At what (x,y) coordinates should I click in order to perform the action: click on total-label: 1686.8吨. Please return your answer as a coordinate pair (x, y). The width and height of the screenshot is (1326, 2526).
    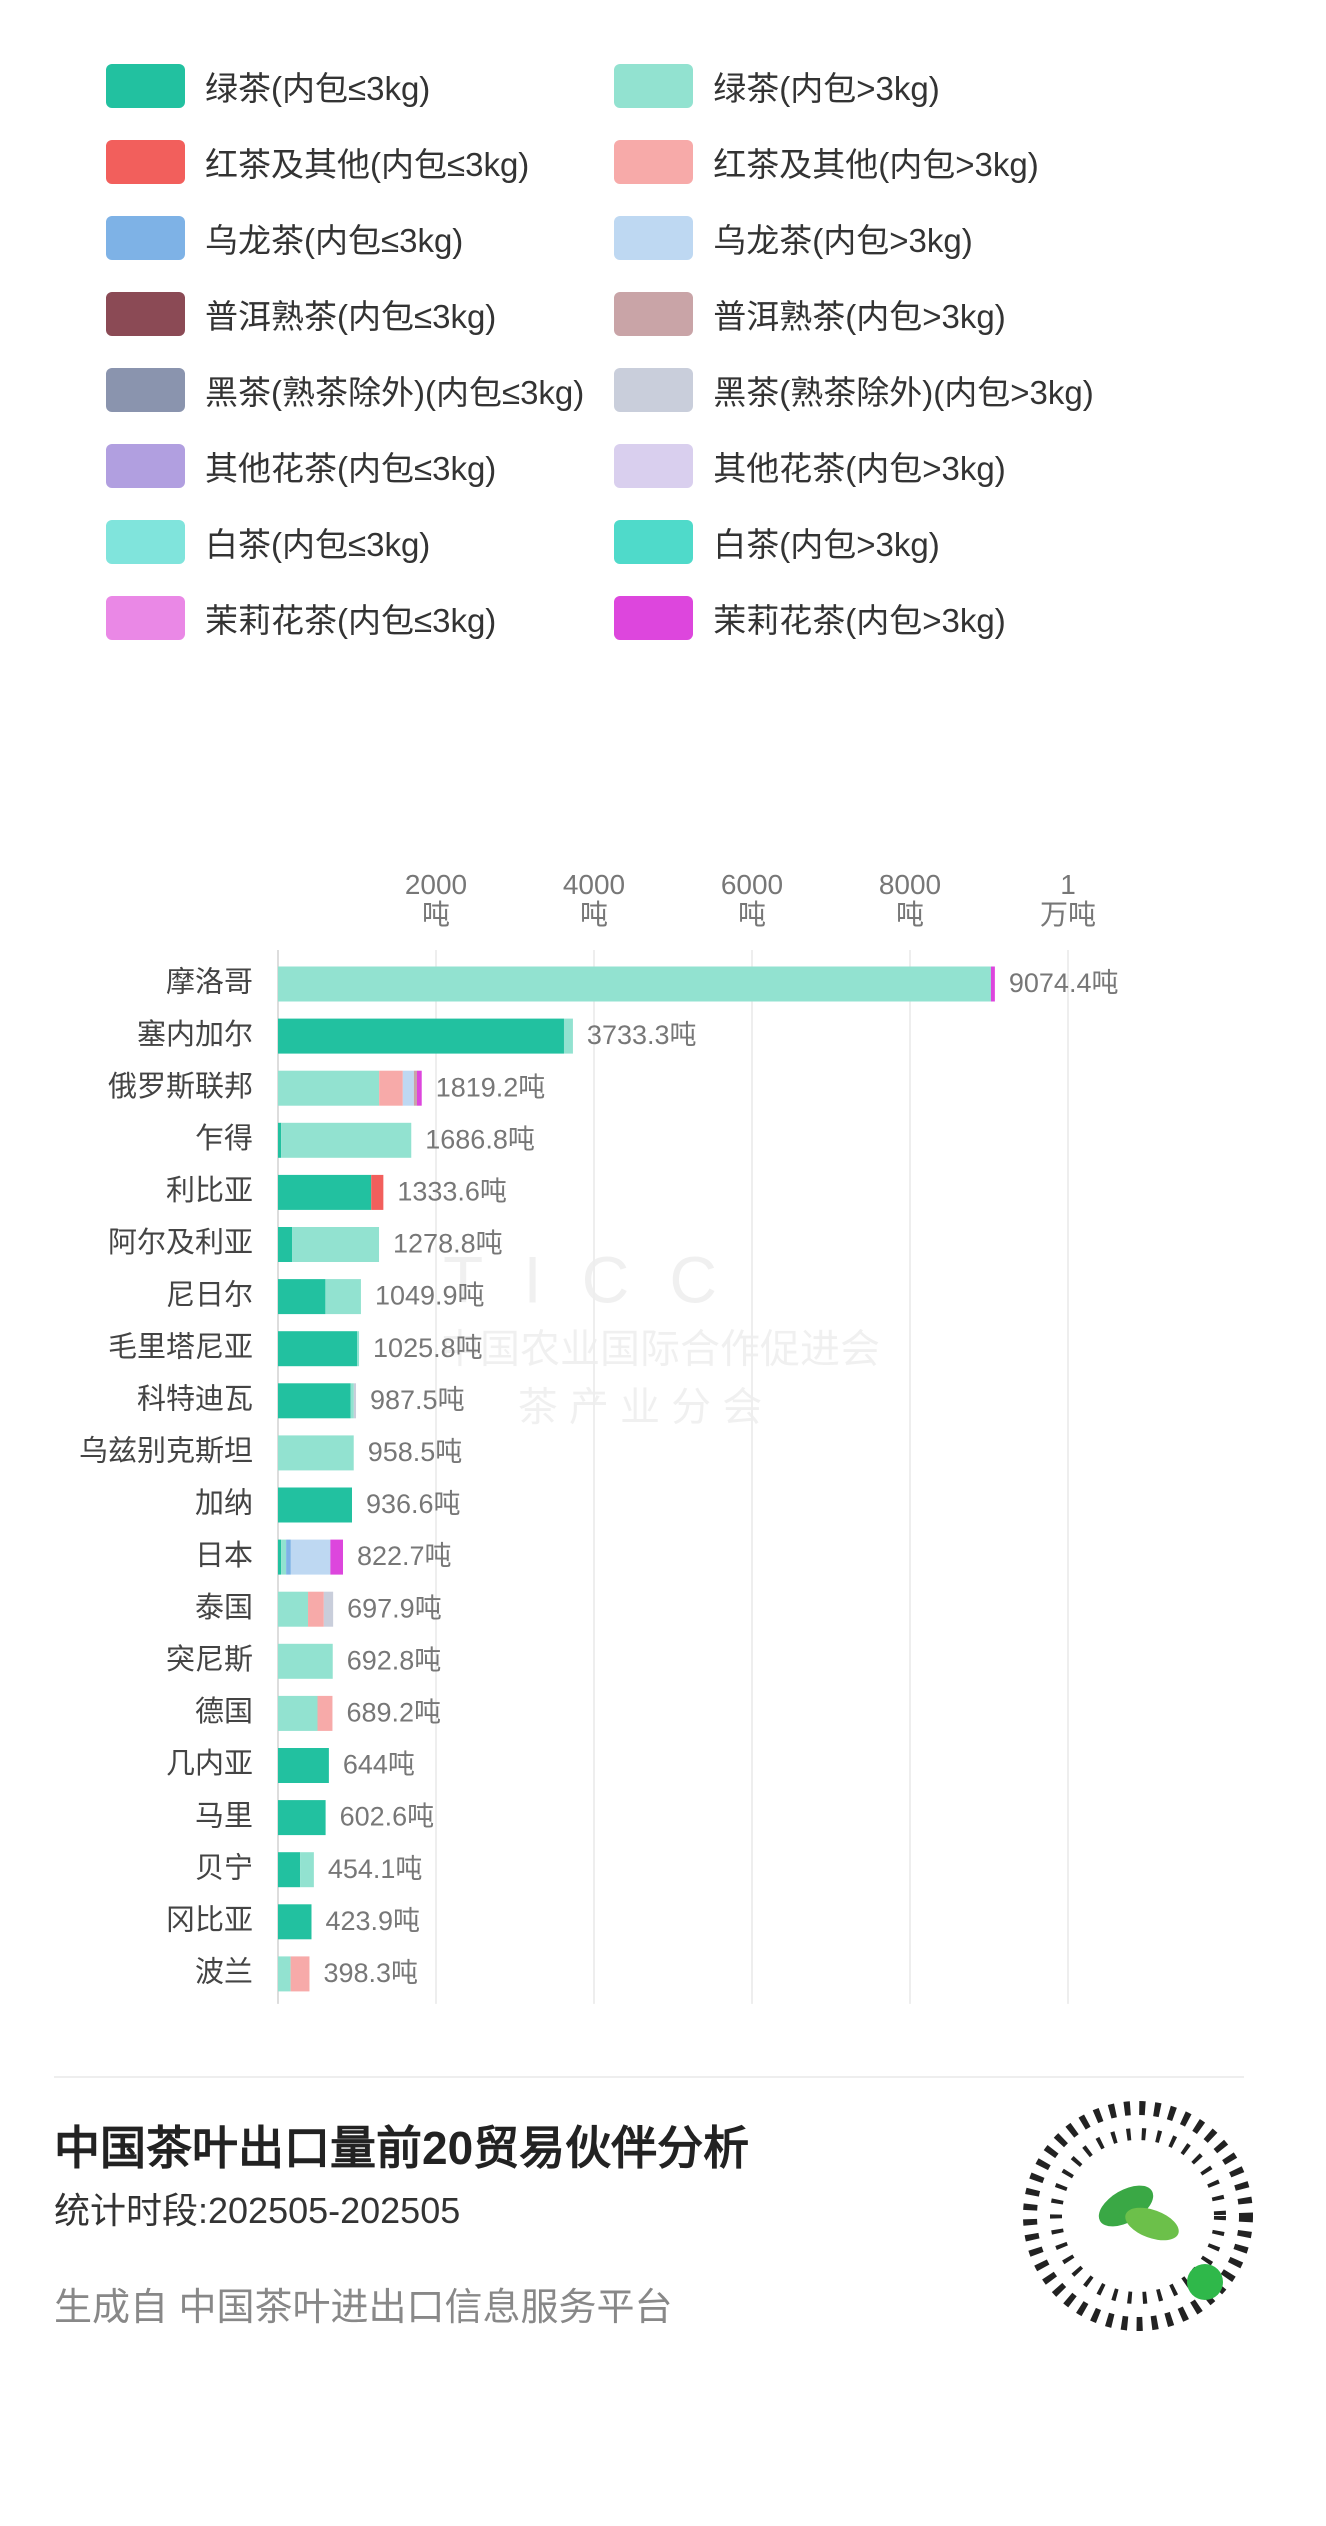
    Looking at the image, I should click on (480, 1139).